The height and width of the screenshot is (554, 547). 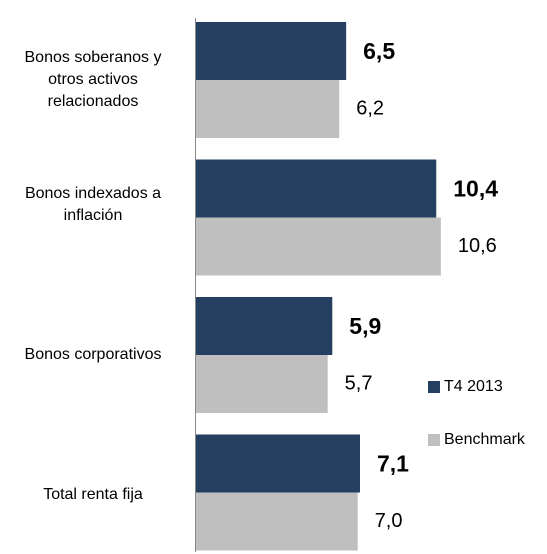 I want to click on value-label: 6,5, so click(x=379, y=51).